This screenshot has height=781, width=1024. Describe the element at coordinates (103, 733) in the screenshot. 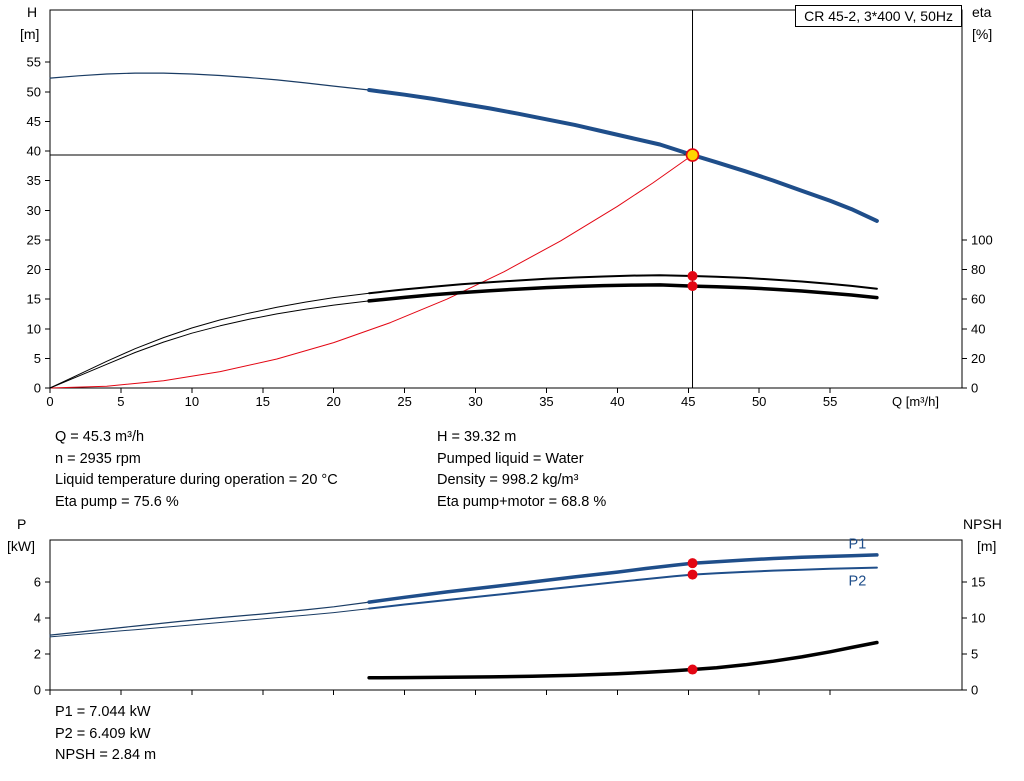

I see `info-line: P2 = 6.409 kW` at that location.